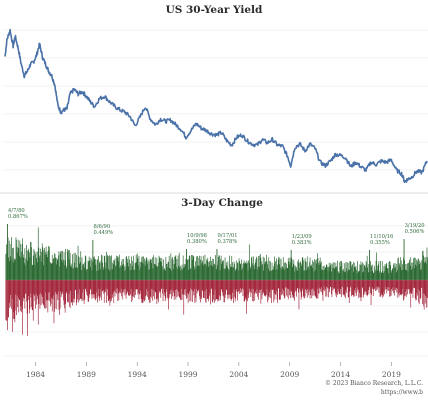  Describe the element at coordinates (197, 242) in the screenshot. I see `annotation-value: 0.380%` at that location.